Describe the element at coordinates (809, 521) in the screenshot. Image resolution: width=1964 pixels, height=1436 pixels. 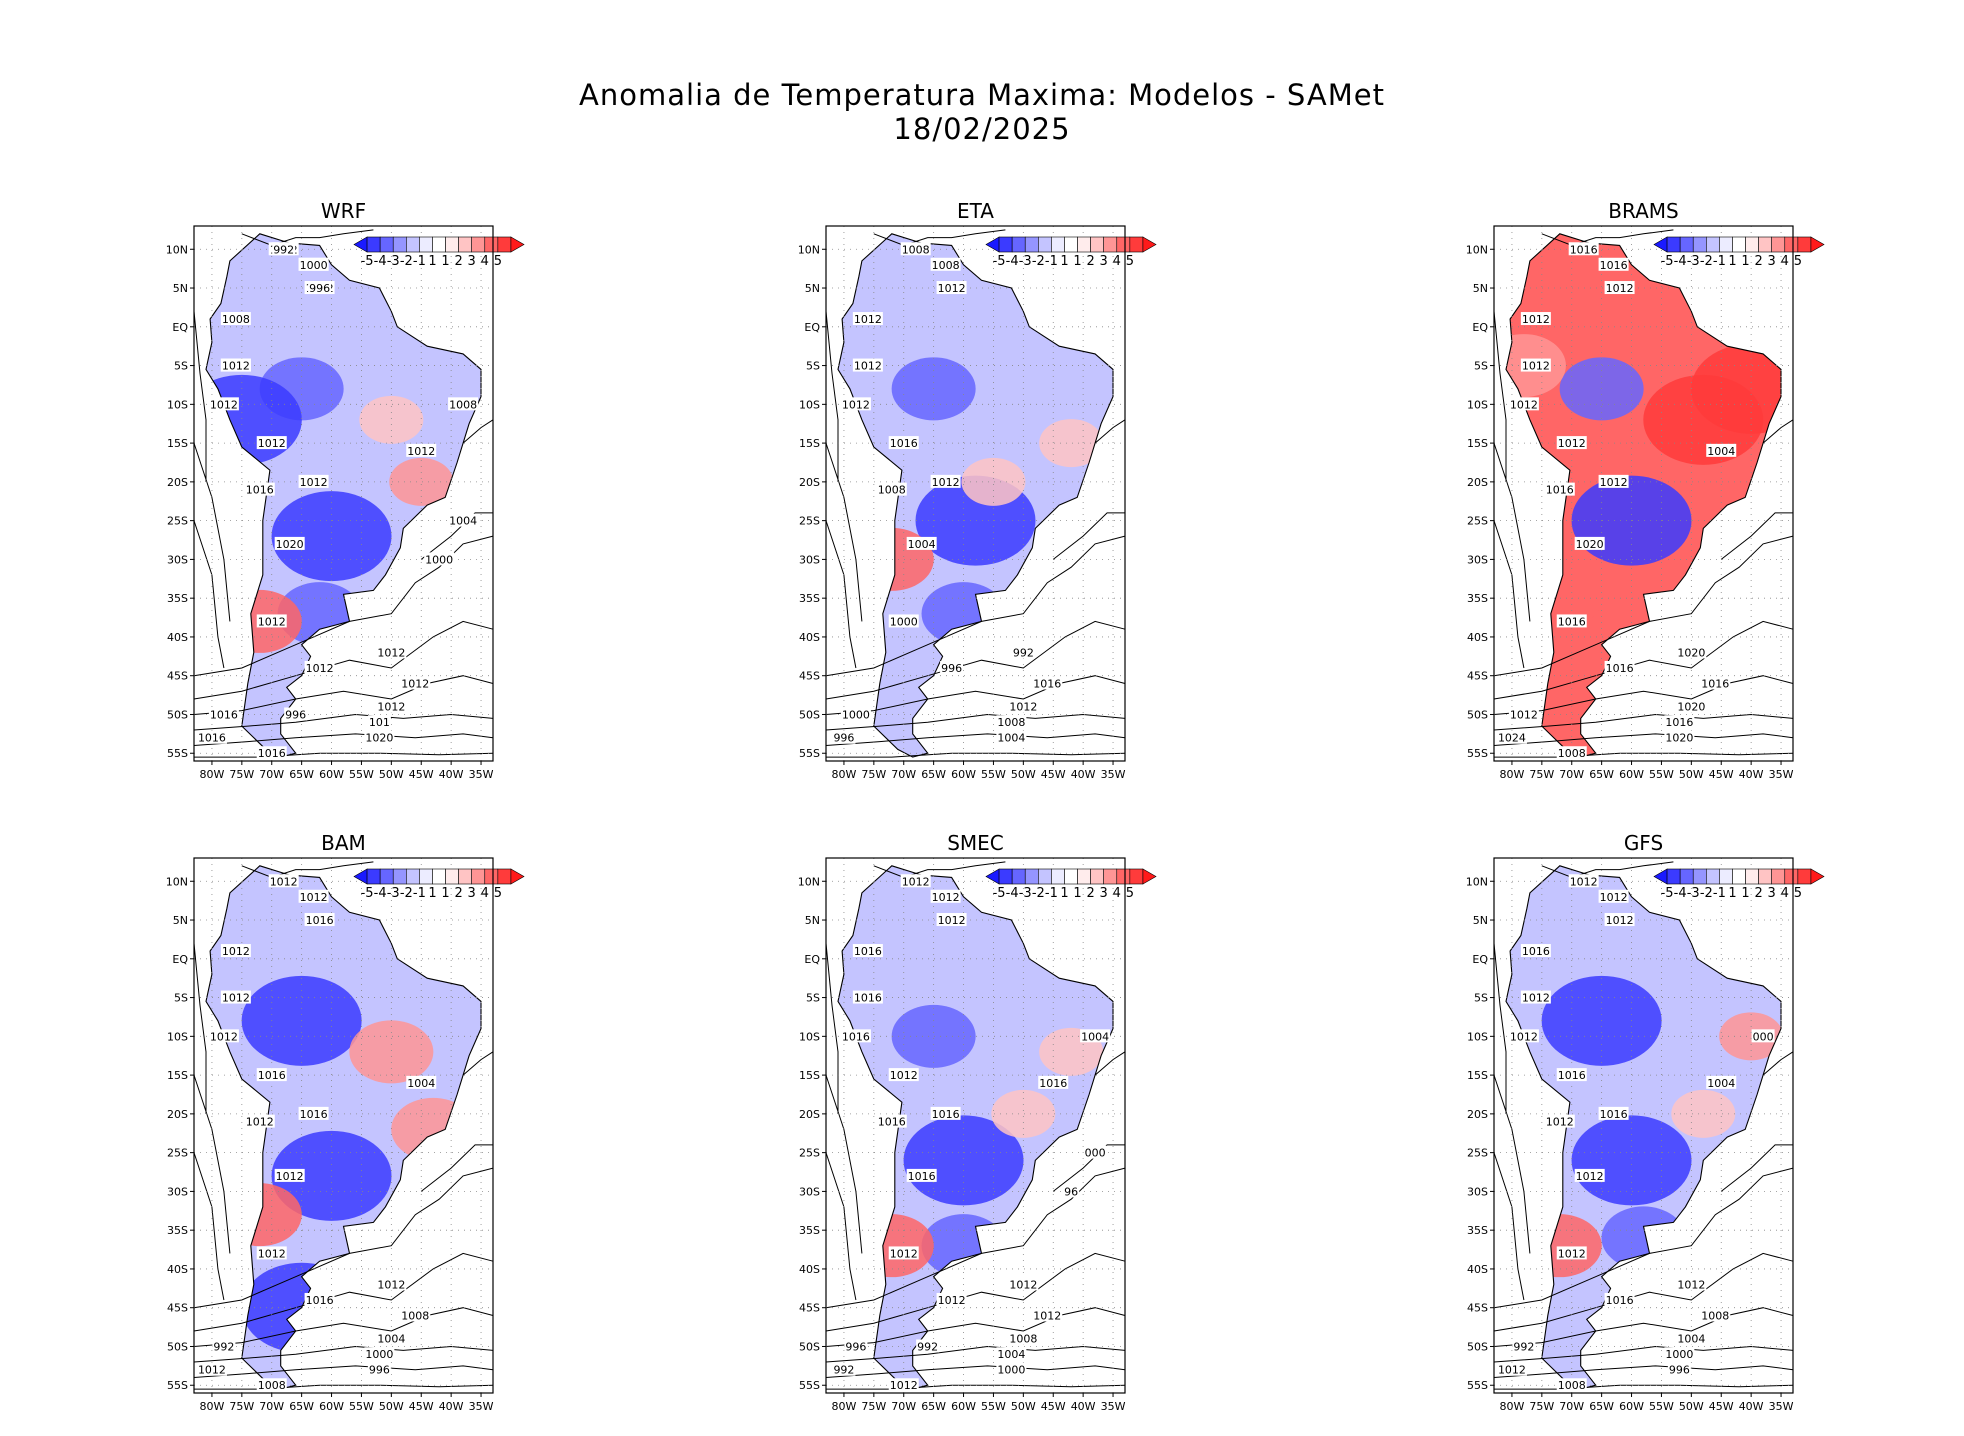
I see `y-tick-label: 25S` at that location.